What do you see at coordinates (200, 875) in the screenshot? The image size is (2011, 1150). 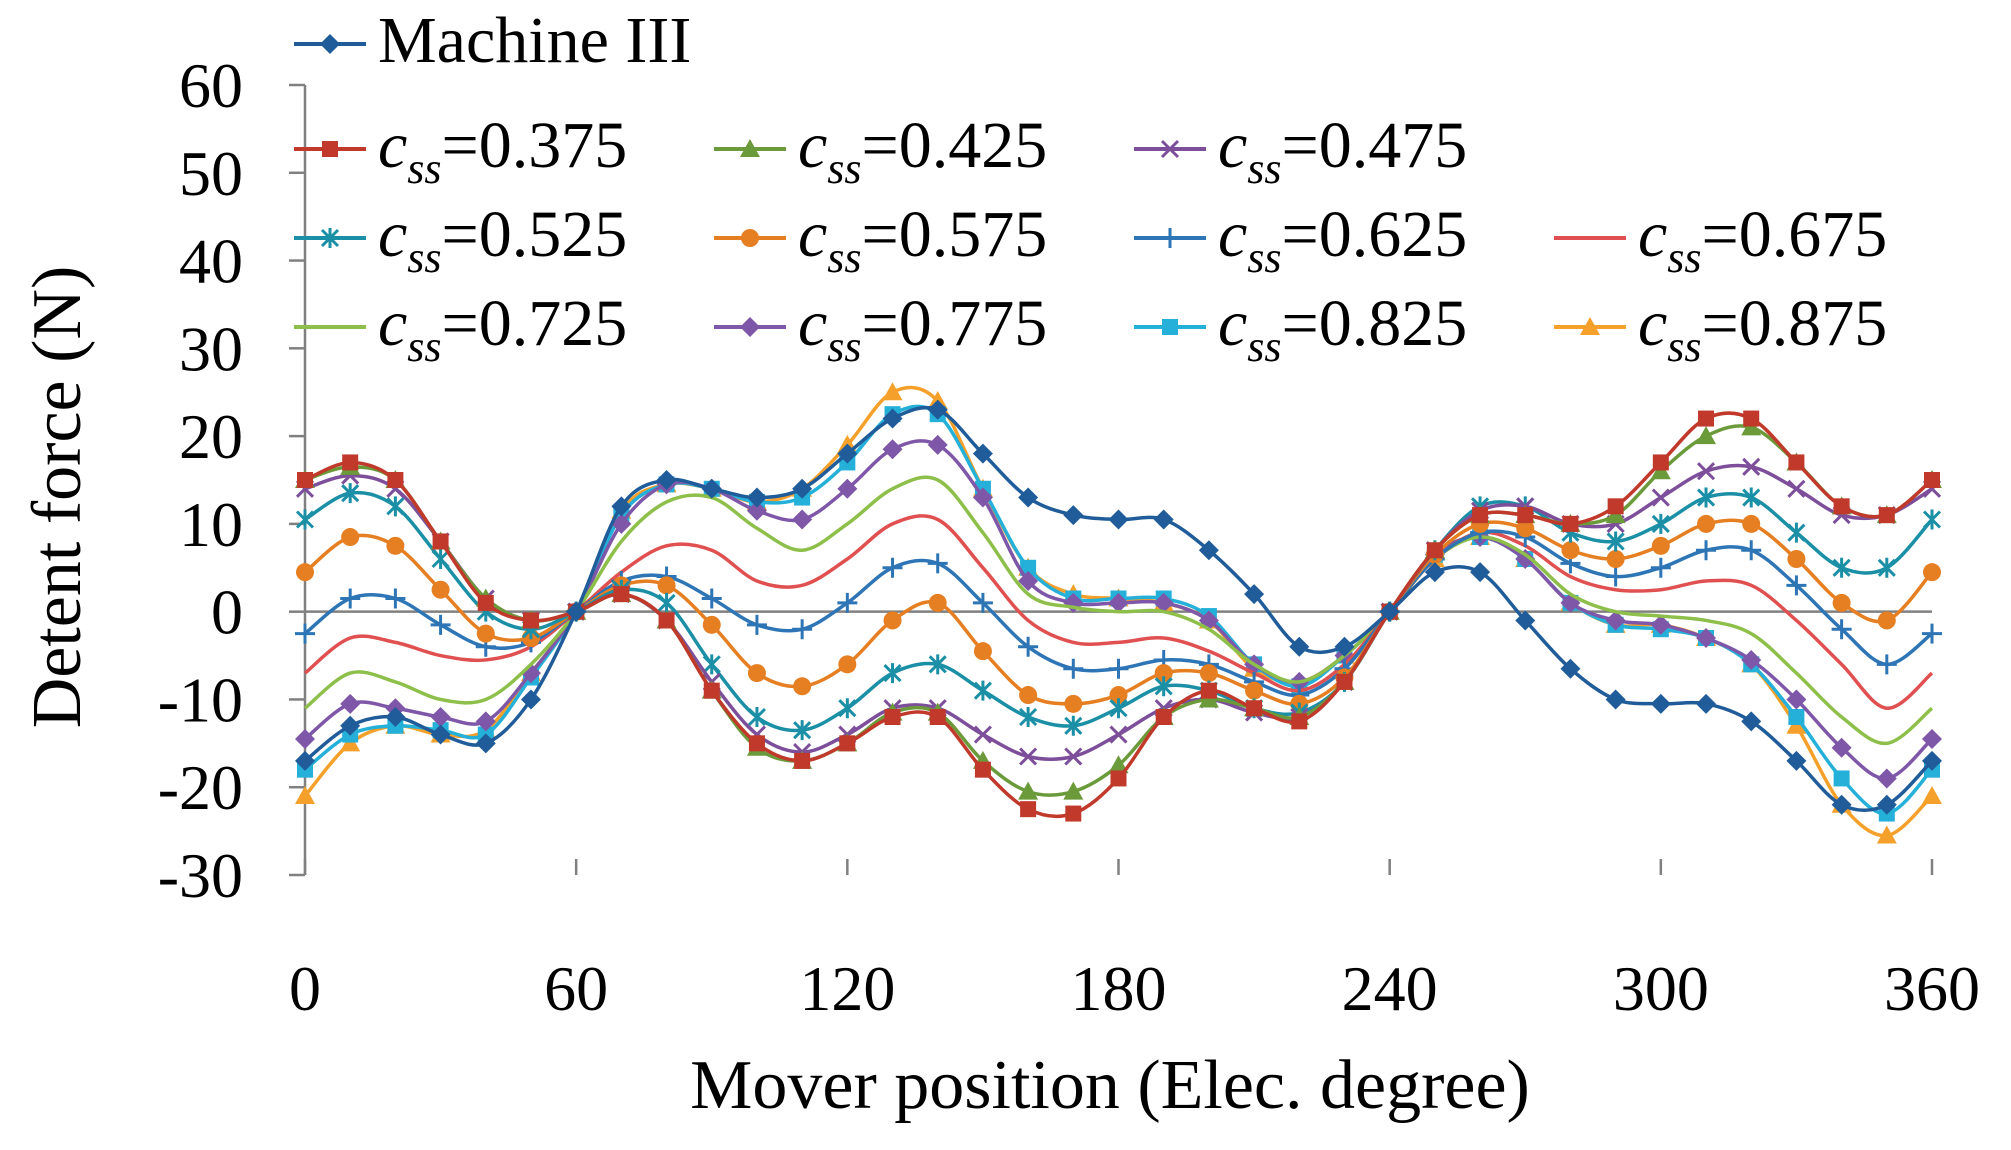 I see `y-tick-label: -30` at bounding box center [200, 875].